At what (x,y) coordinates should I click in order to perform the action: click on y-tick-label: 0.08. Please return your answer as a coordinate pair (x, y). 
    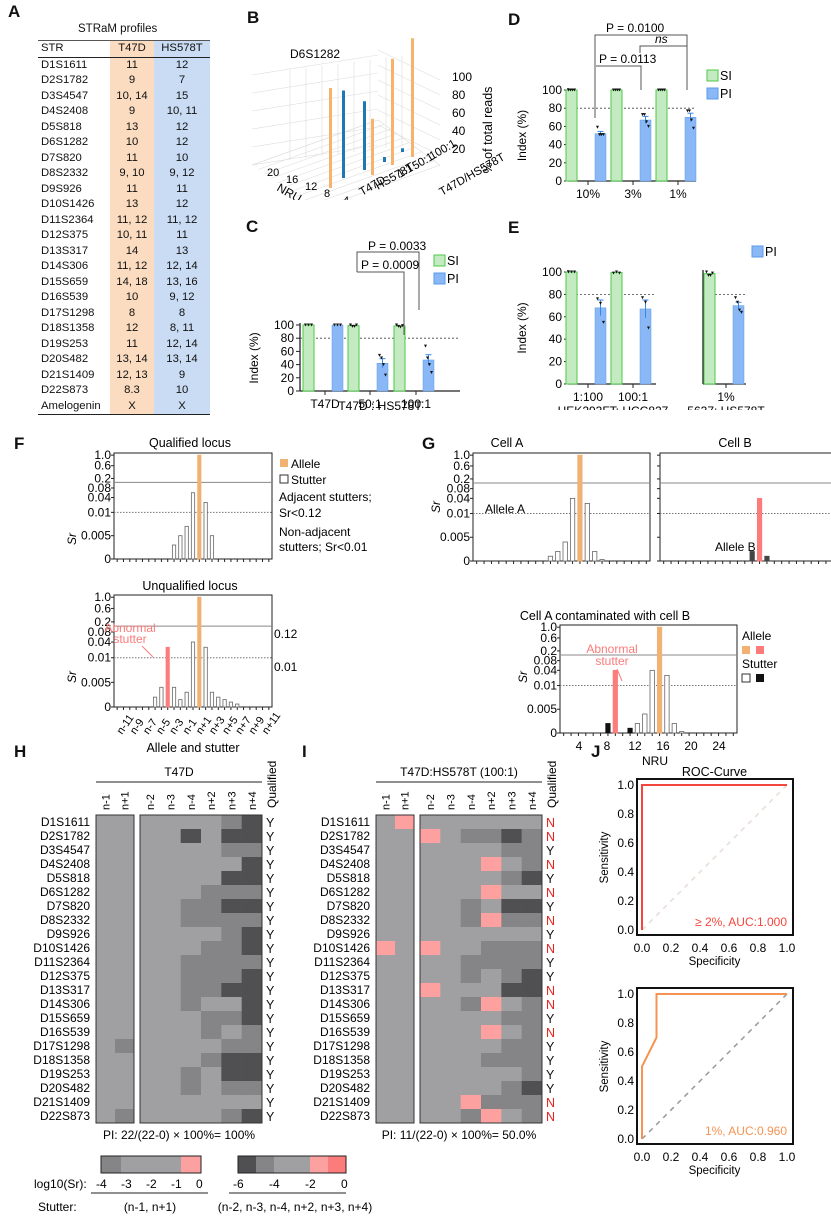
    Looking at the image, I should click on (100, 632).